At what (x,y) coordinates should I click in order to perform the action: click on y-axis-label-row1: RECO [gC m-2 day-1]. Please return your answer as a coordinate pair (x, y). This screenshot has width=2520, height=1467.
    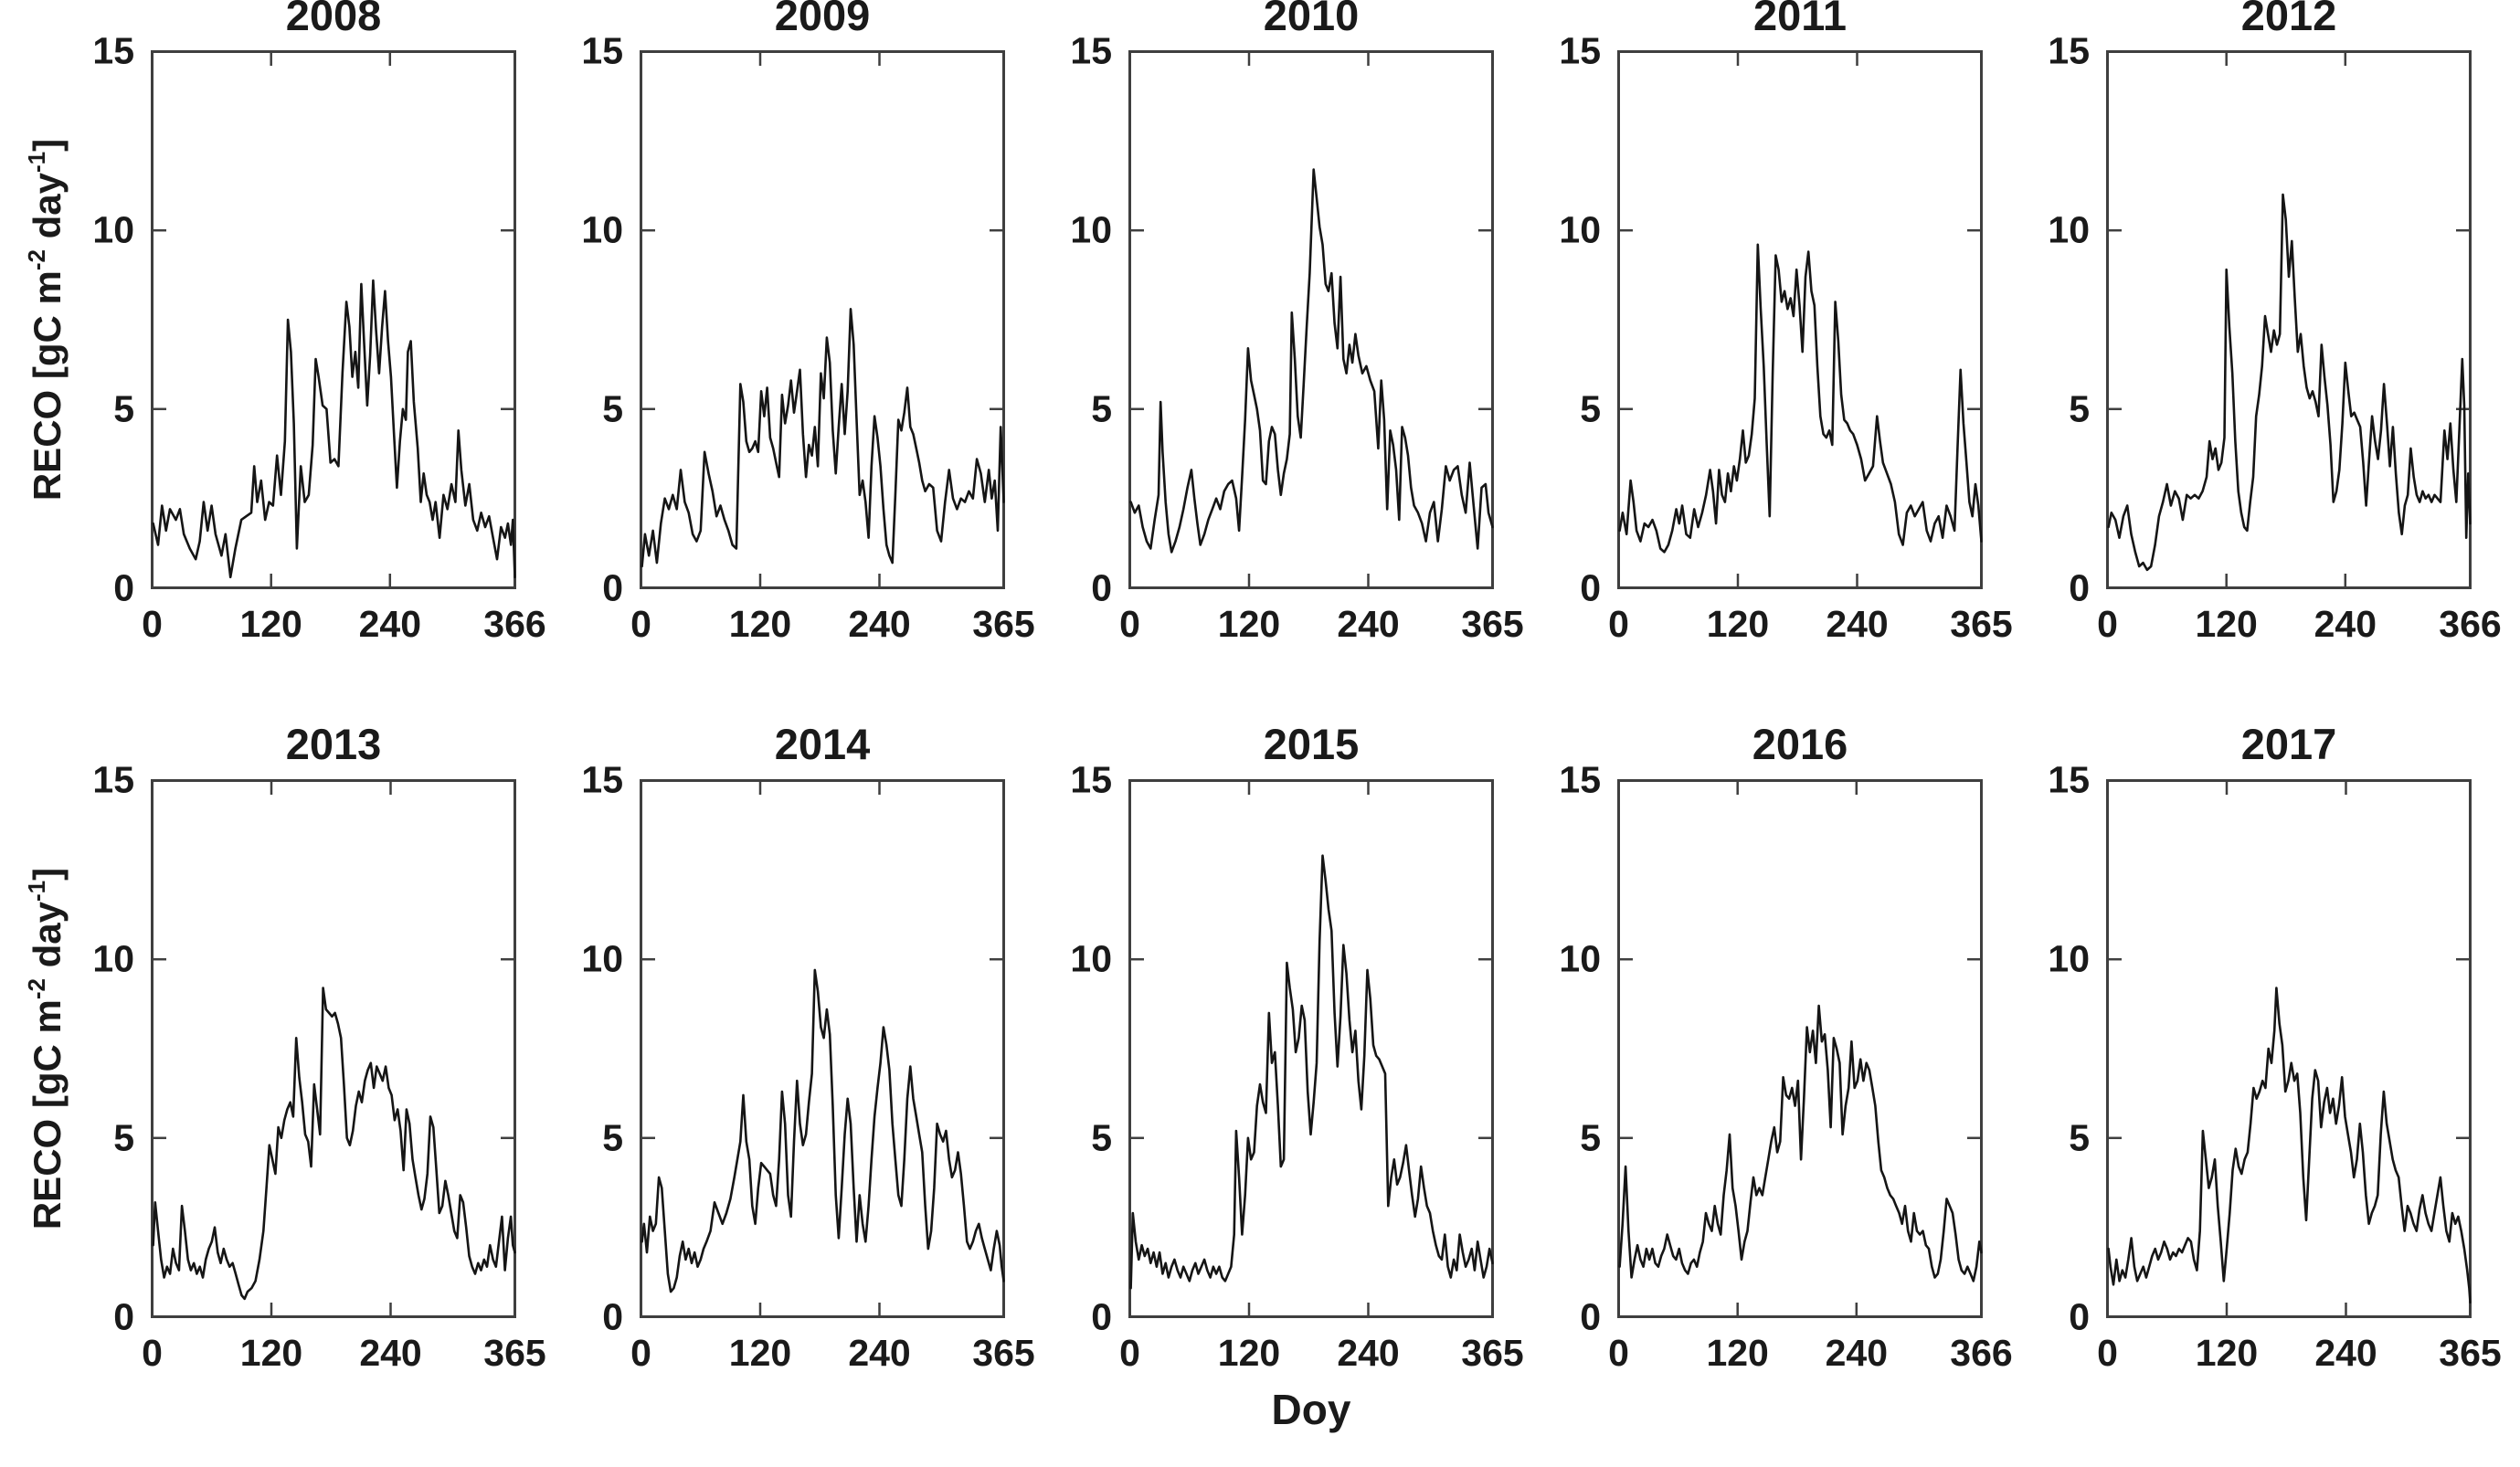
    Looking at the image, I should click on (47, 319).